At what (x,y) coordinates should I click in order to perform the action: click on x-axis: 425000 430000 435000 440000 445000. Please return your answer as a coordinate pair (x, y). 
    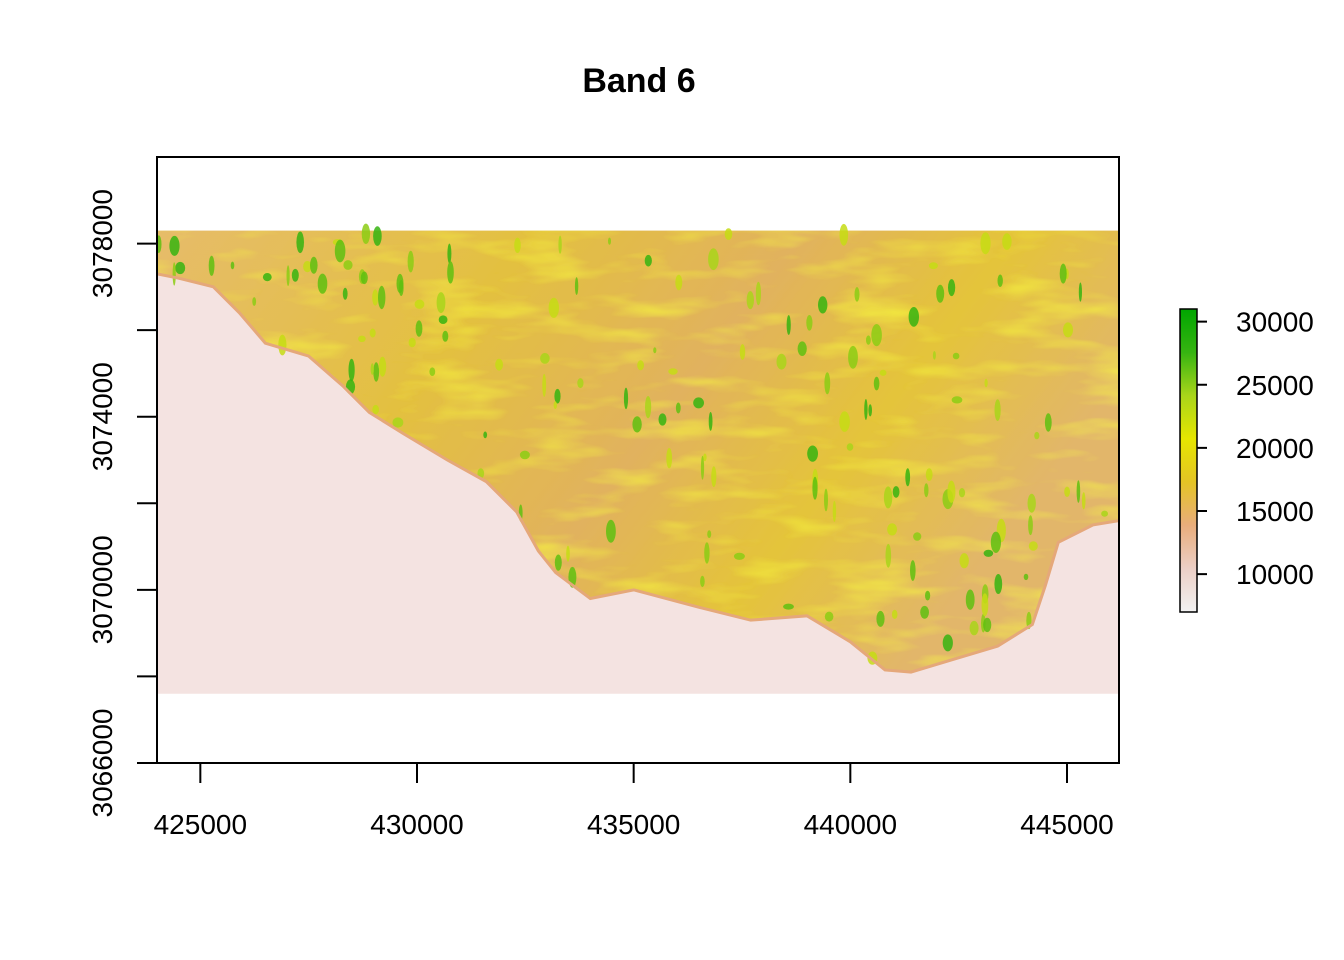
    Looking at the image, I should click on (634, 801).